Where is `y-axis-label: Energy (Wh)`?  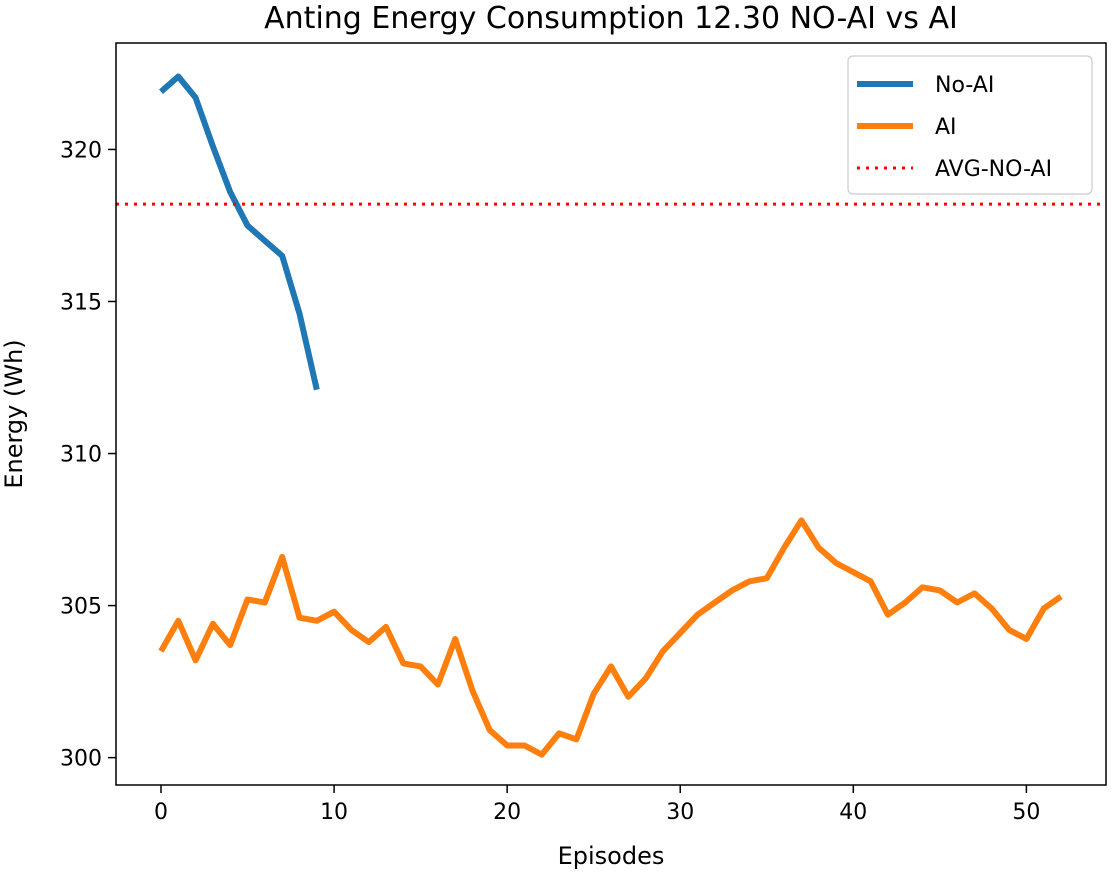
y-axis-label: Energy (Wh) is located at coordinates (14, 413).